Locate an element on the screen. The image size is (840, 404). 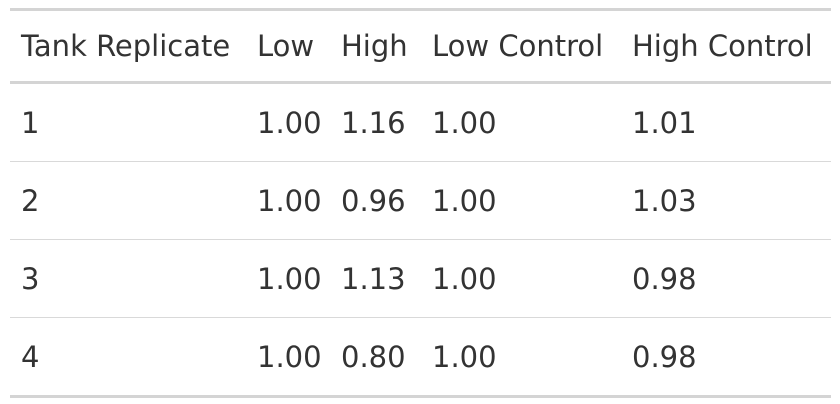
table-cell: 1.13 is located at coordinates (375, 278).